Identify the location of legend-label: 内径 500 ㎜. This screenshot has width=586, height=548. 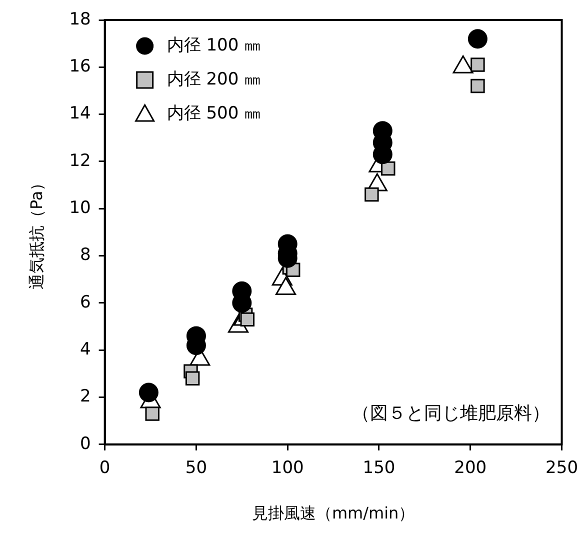
(214, 113).